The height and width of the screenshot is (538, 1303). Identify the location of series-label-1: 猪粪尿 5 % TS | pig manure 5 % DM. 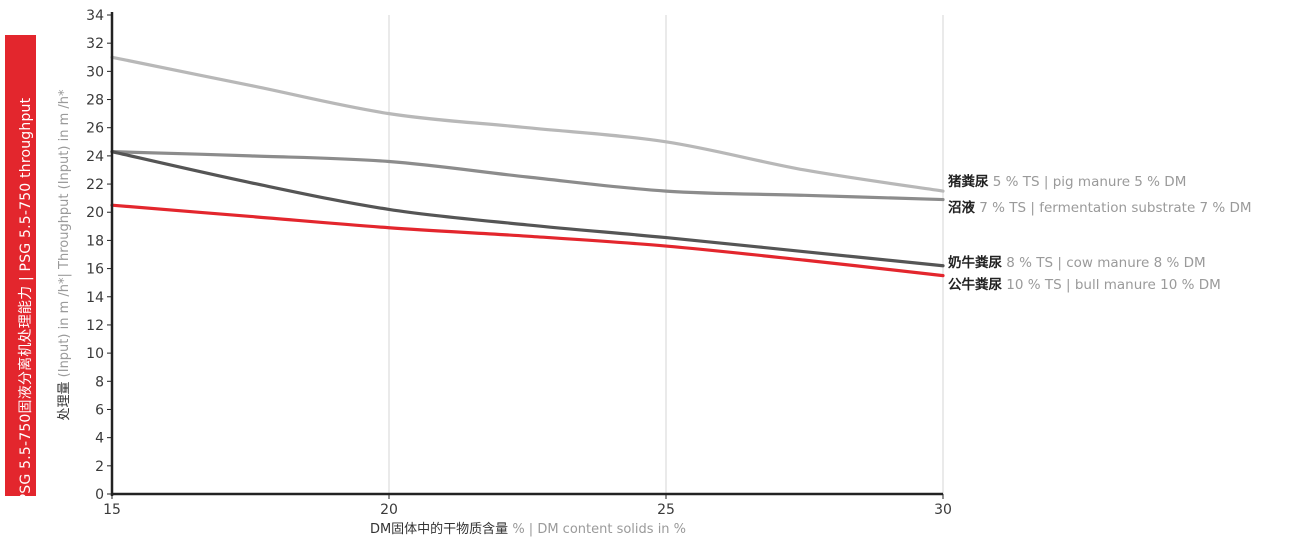
(1067, 181).